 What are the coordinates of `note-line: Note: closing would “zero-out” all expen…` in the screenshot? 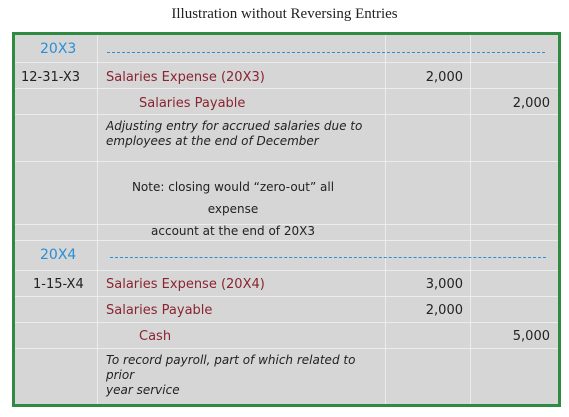 It's located at (233, 198).